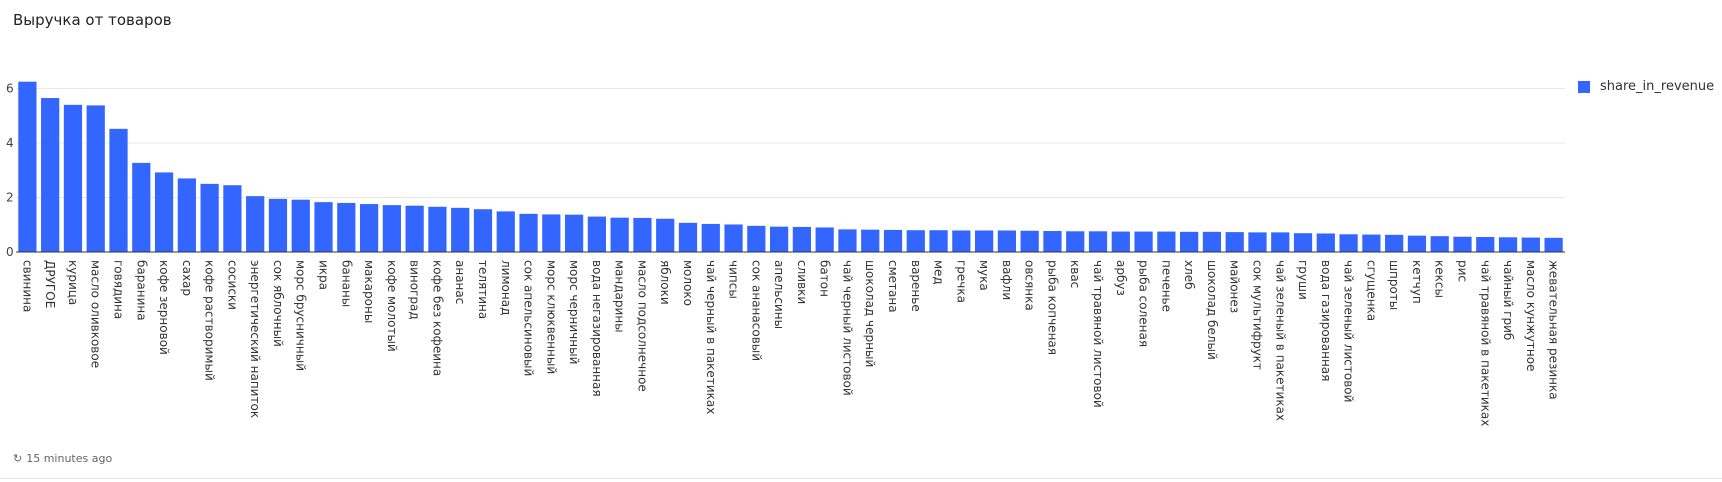  What do you see at coordinates (62, 458) in the screenshot?
I see `refresh-status: ↻ 15 minutes ago` at bounding box center [62, 458].